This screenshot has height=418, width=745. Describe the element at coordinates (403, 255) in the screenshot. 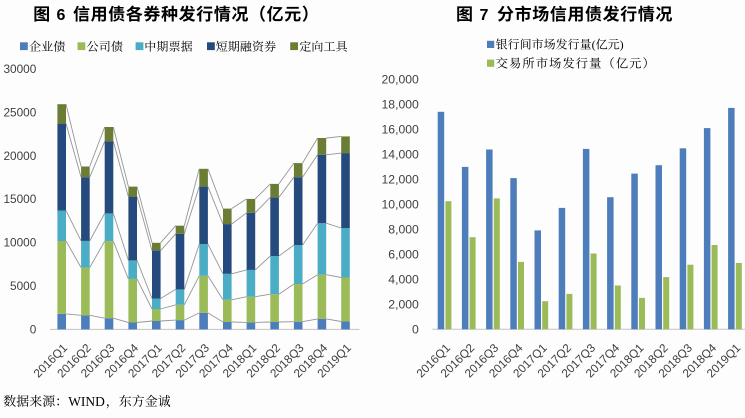

I see `svg-text: 6,000` at that location.